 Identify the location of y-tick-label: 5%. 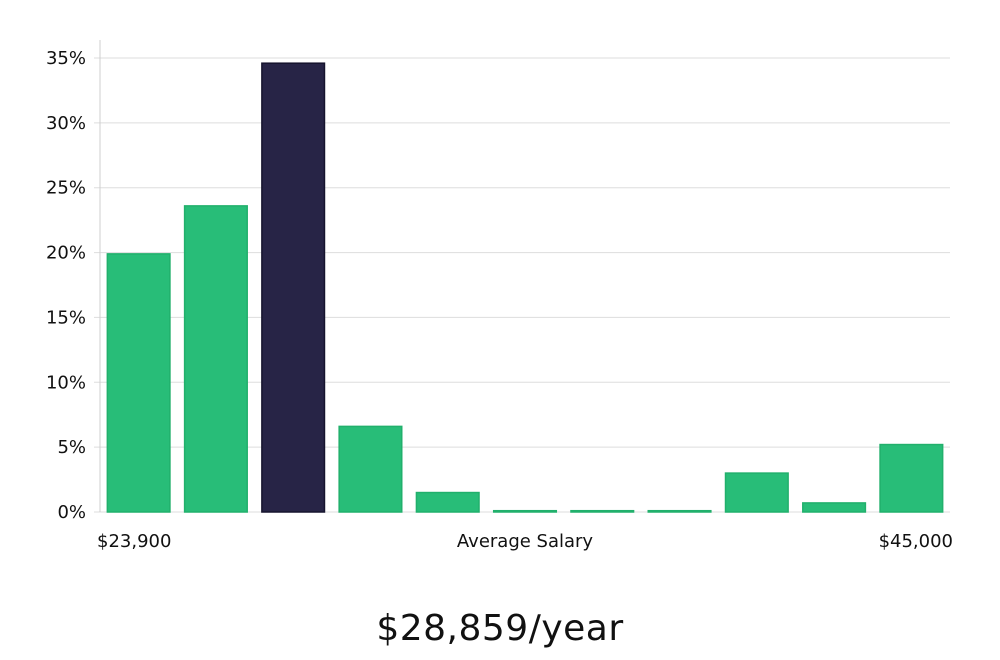
(71, 447).